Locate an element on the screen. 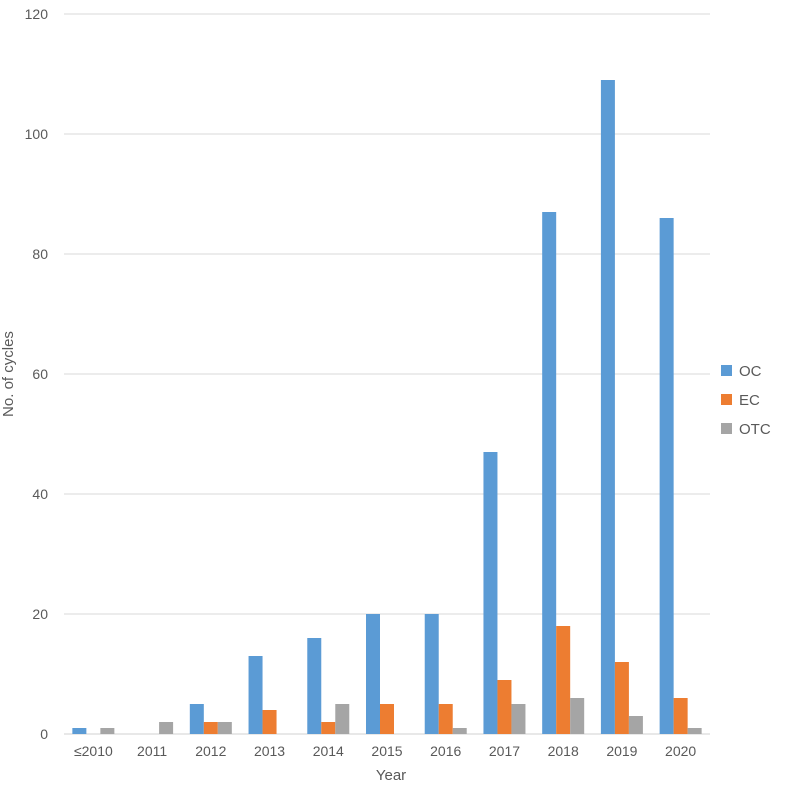  x-tick-label: 2020 is located at coordinates (680, 751).